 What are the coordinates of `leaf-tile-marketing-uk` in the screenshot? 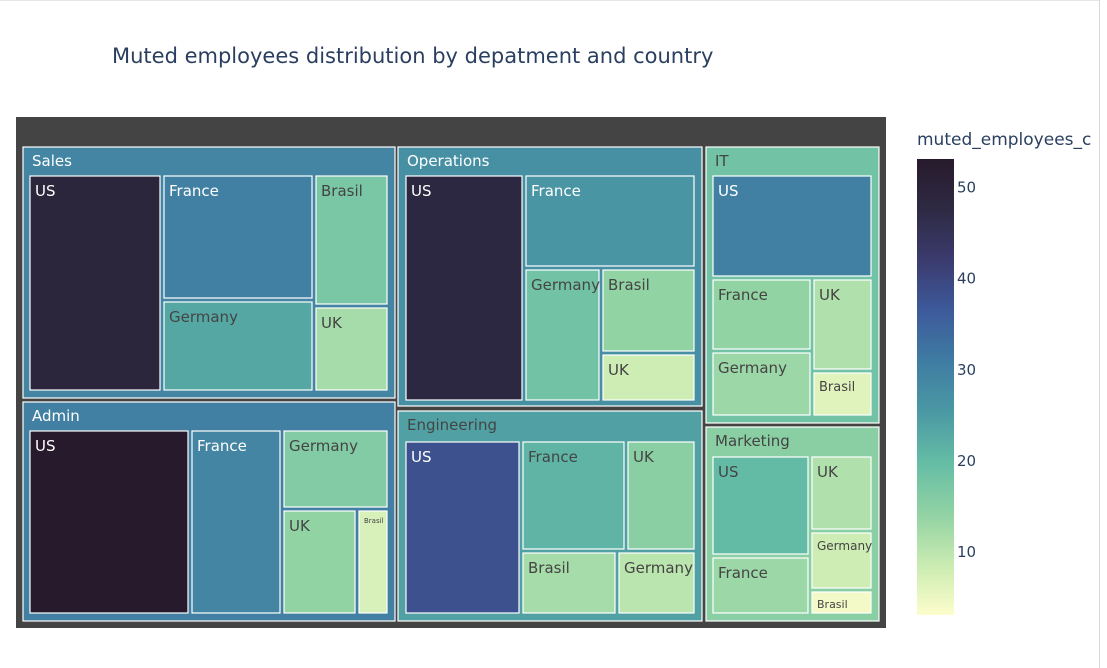 It's located at (841, 493).